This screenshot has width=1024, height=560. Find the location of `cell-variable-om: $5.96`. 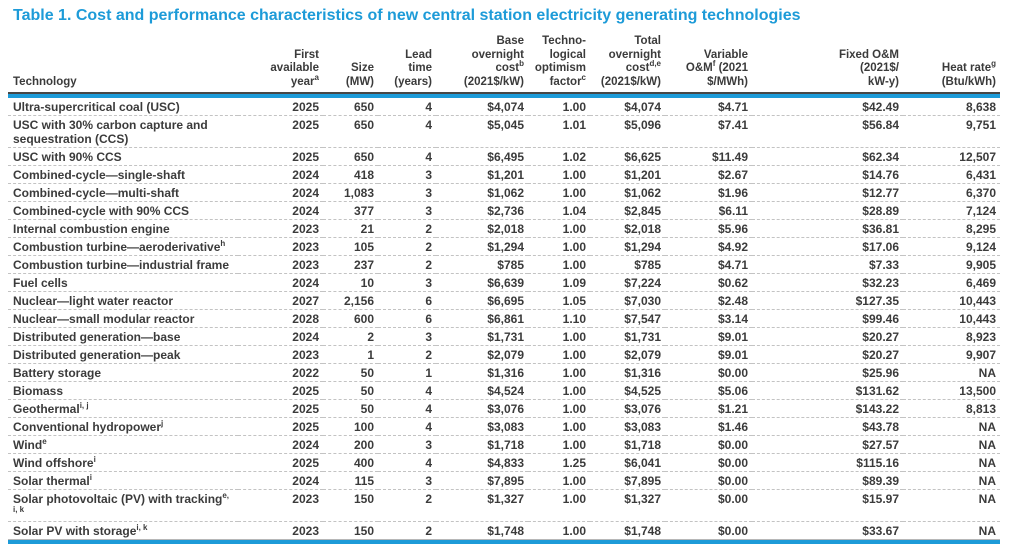

cell-variable-om: $5.96 is located at coordinates (708, 228).